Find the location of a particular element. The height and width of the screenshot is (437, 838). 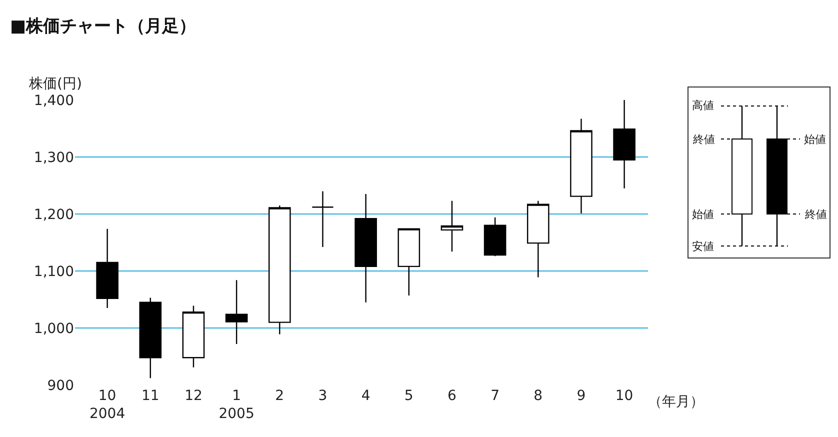

x-tick-label: 1 2005 is located at coordinates (236, 405).